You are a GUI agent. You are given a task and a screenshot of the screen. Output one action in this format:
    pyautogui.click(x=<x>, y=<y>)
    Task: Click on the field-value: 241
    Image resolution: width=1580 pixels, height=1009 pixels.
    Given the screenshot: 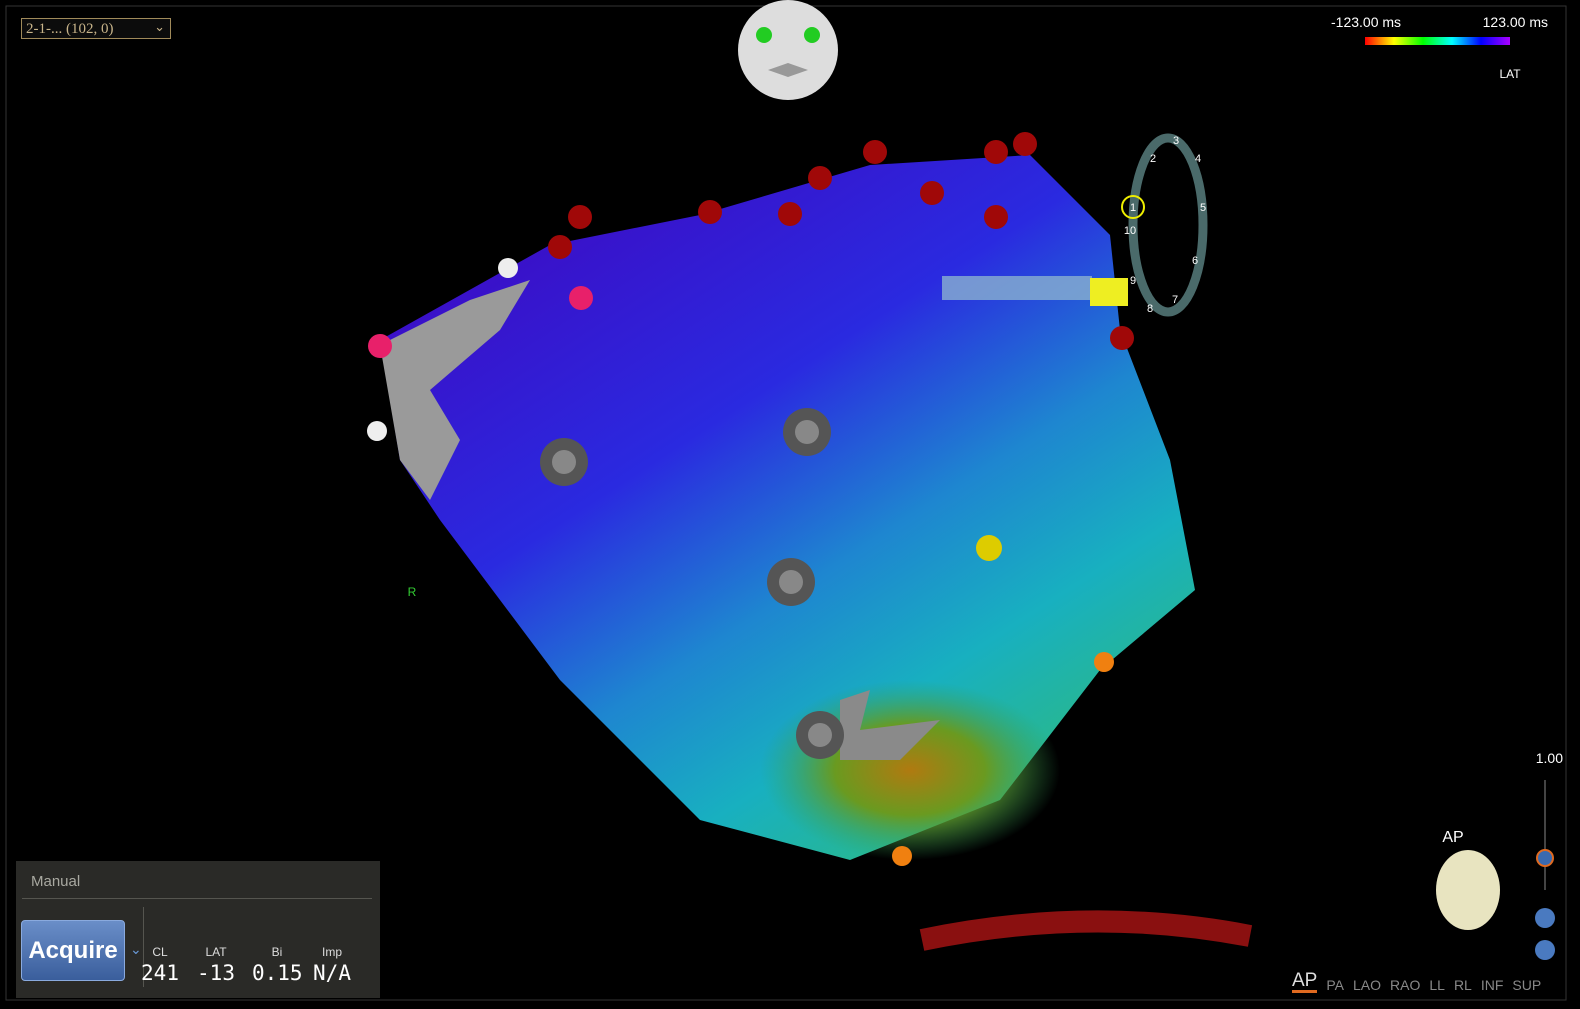 What is the action you would take?
    pyautogui.click(x=160, y=973)
    